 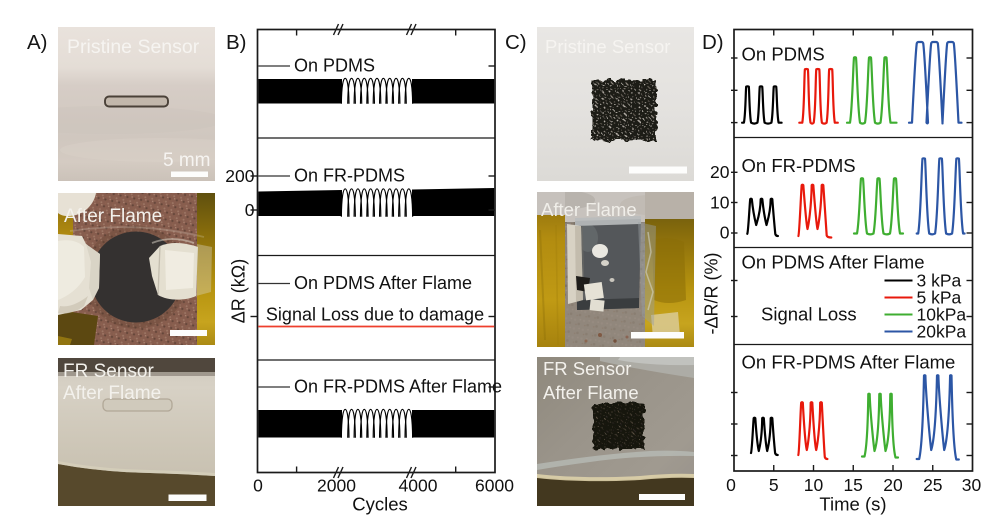 I want to click on svg-text: 4000, so click(x=418, y=486).